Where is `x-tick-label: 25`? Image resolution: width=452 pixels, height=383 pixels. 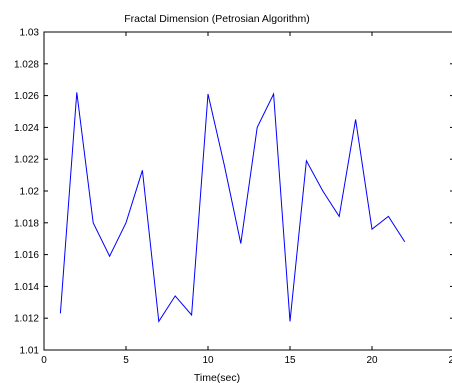
x-tick-label: 25 is located at coordinates (450, 360).